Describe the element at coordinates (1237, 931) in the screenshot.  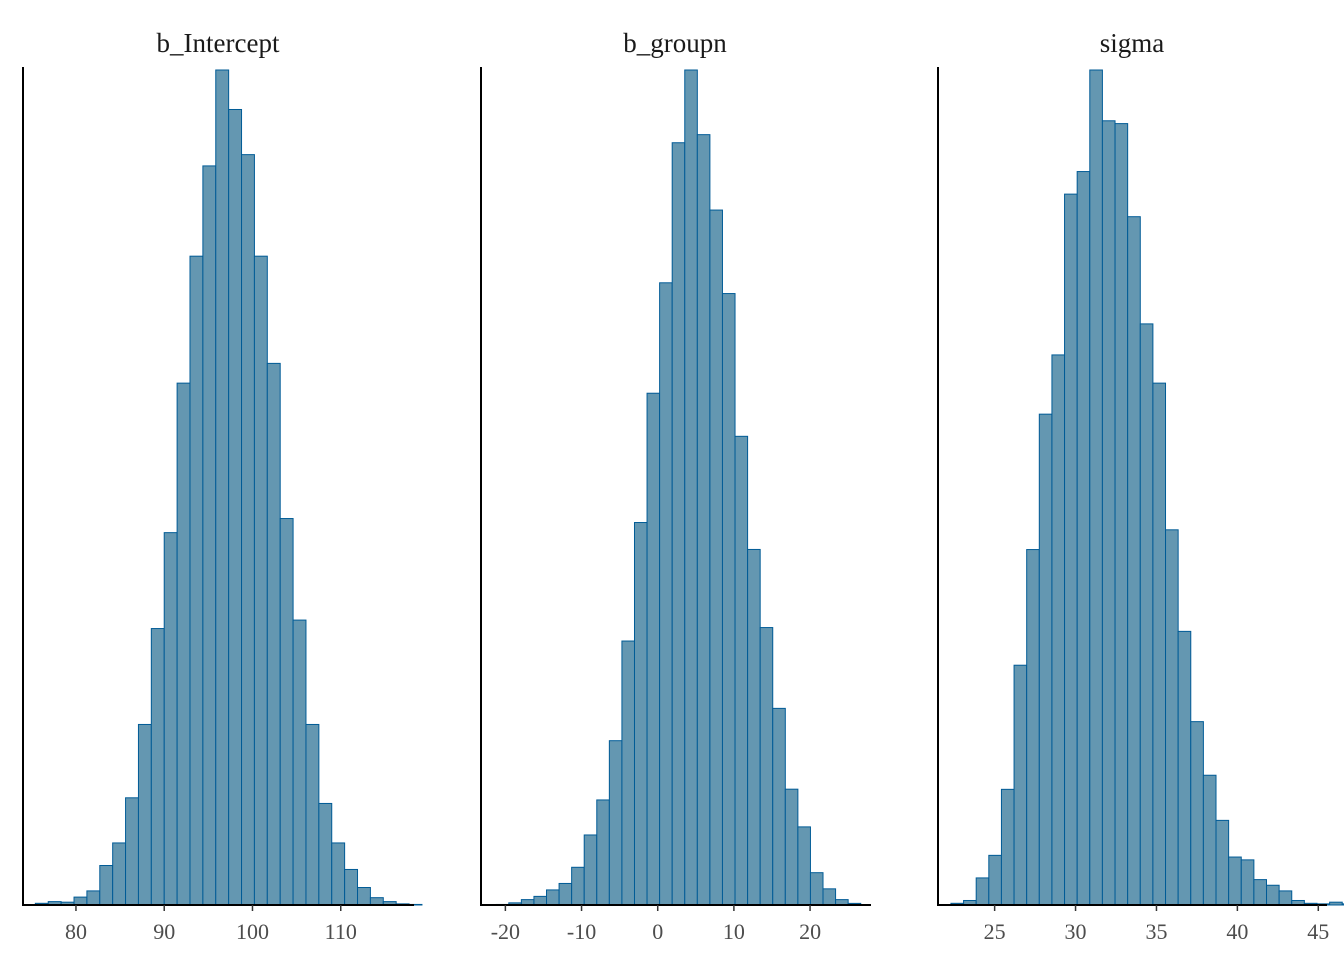
I see `x-tick-label: 40` at that location.